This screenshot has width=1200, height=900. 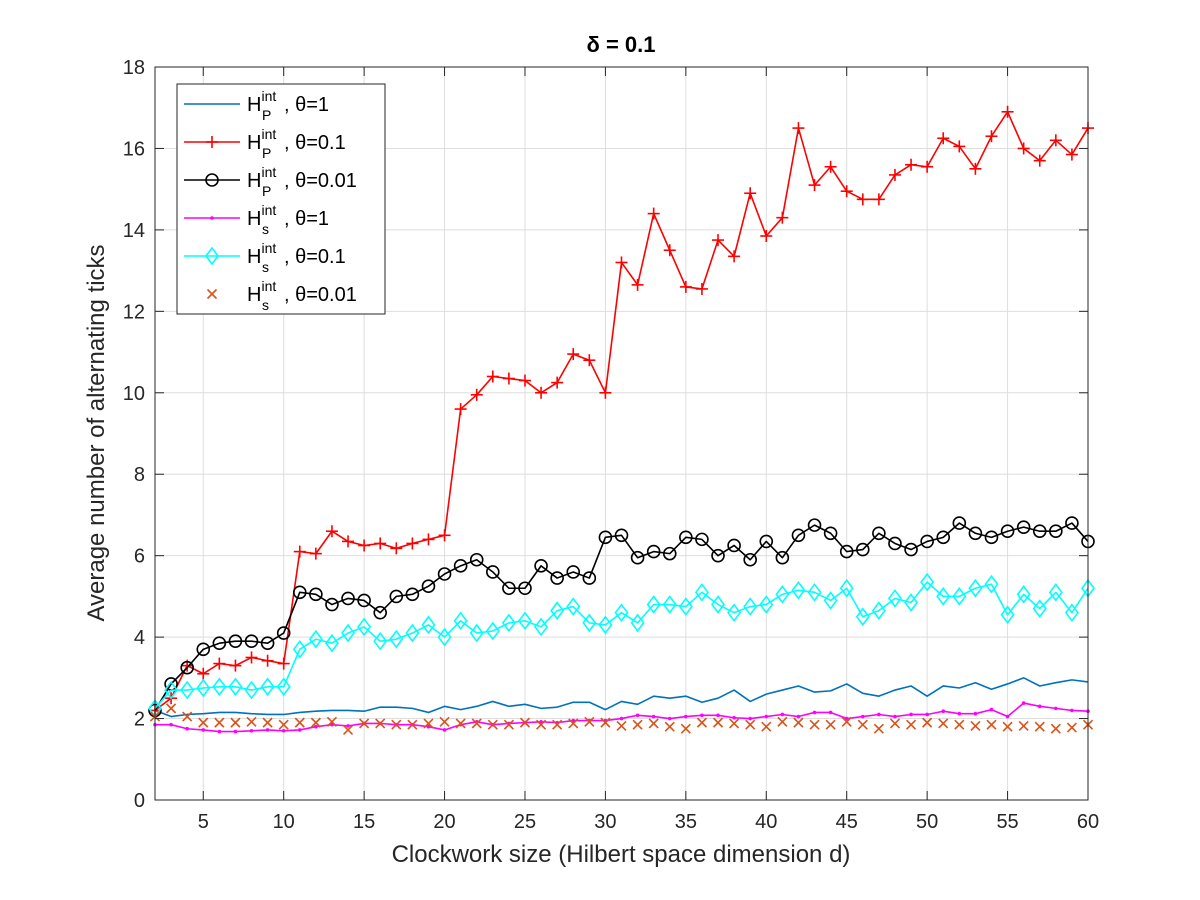 I want to click on x-tick-label: 15, so click(x=364, y=822).